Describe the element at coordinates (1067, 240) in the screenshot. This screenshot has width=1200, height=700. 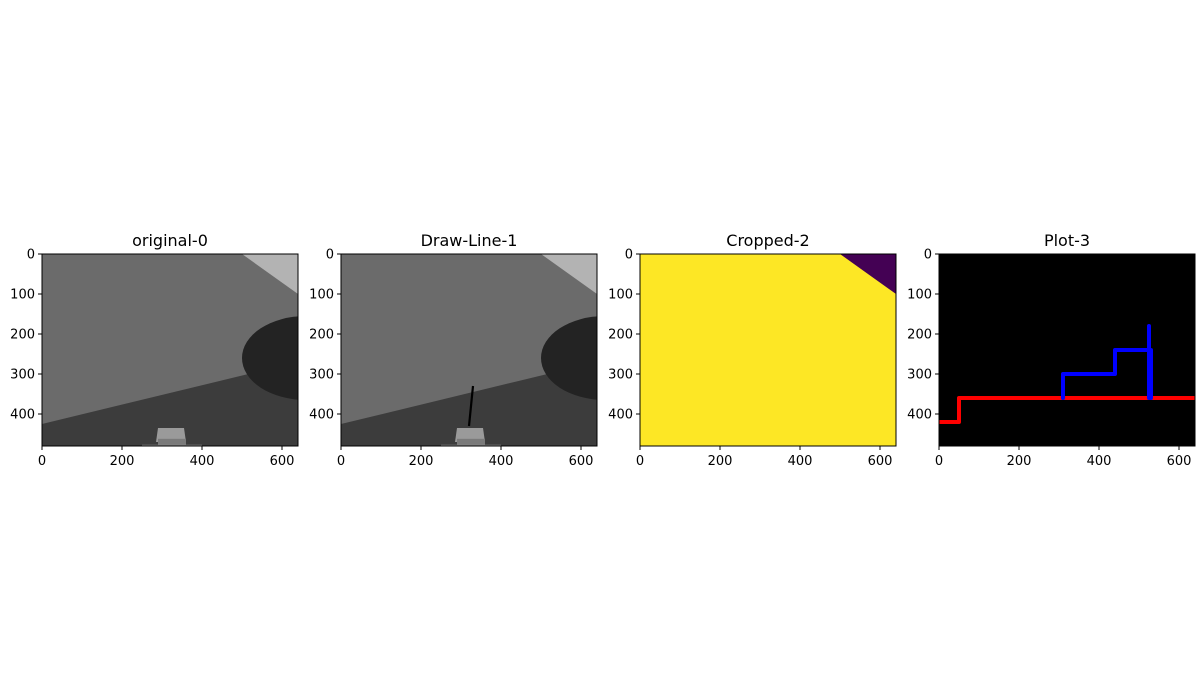
I see `panel-title: Plot-3` at that location.